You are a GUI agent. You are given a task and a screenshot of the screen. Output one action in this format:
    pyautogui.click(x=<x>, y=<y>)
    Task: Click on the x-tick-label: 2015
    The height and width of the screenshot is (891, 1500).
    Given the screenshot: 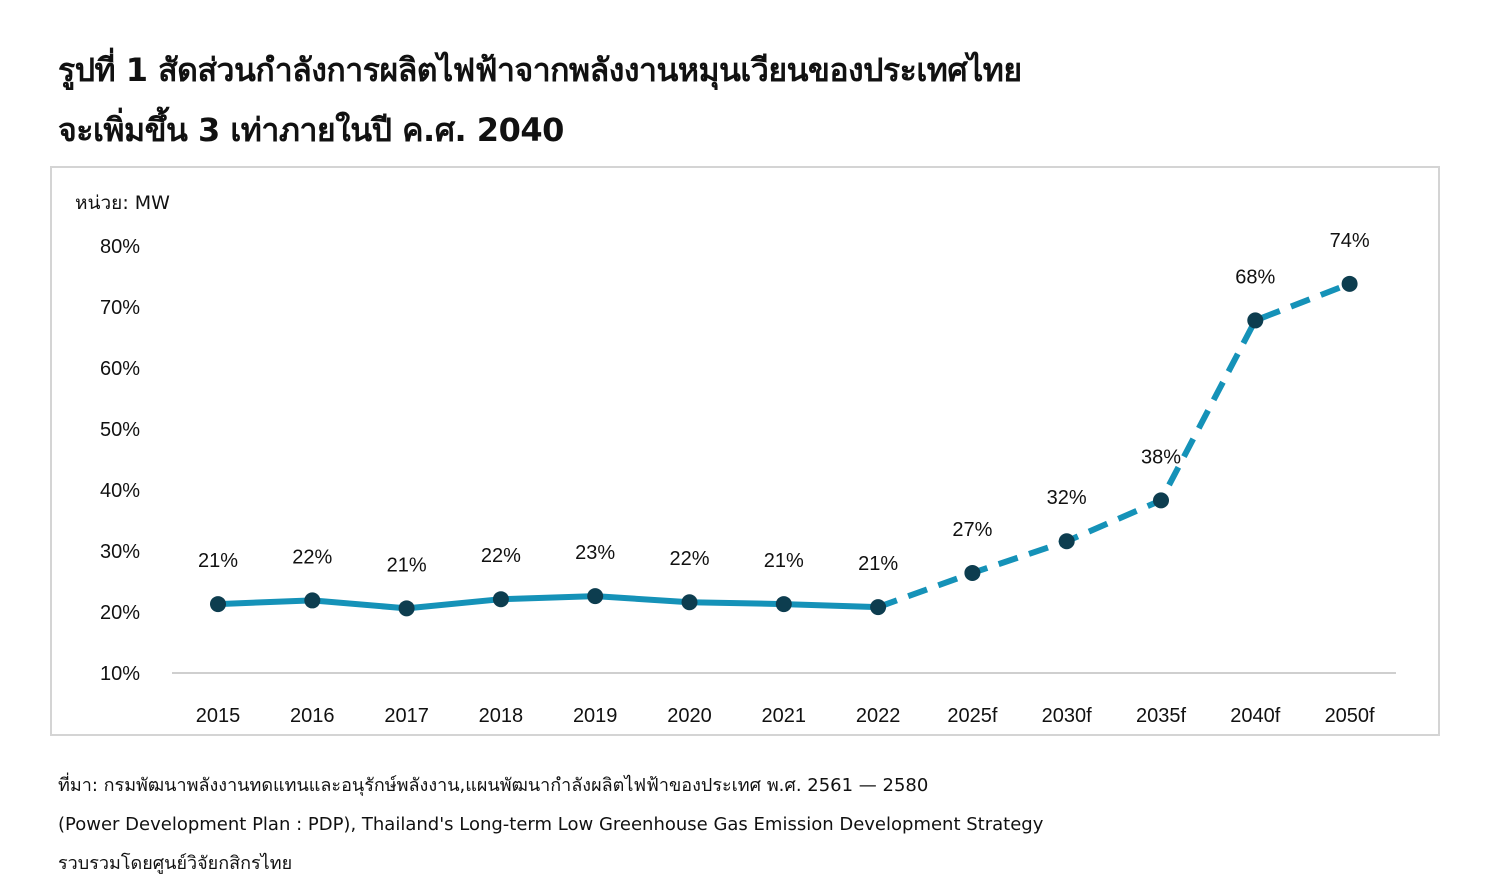 What is the action you would take?
    pyautogui.click(x=218, y=716)
    